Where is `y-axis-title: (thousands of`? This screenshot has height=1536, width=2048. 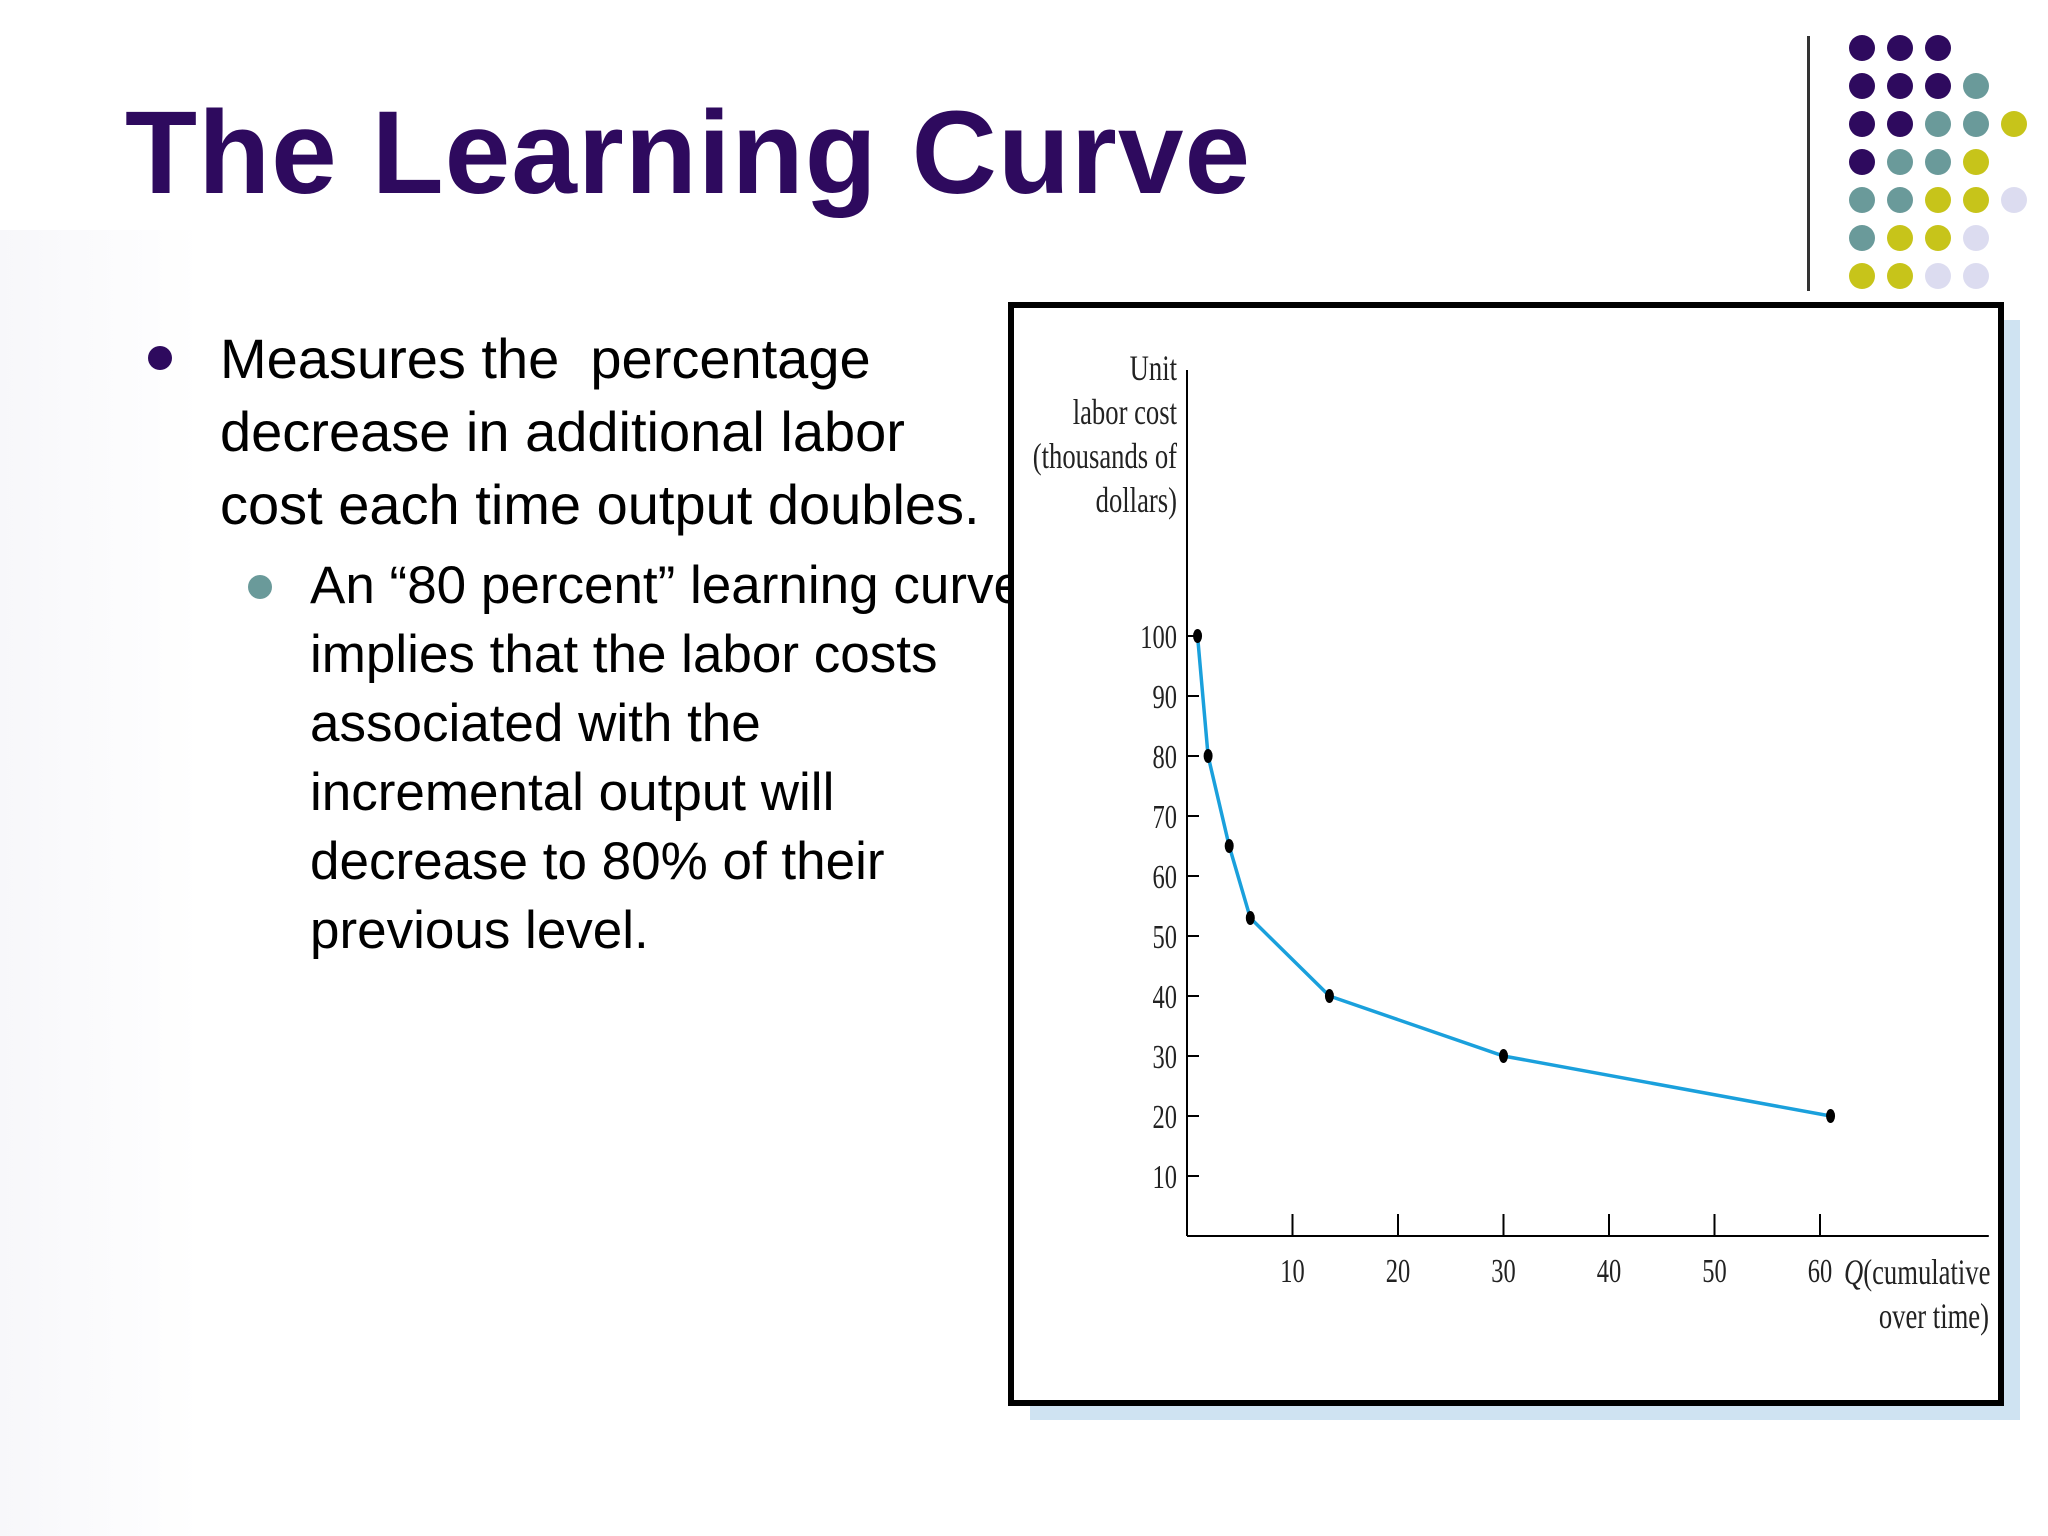 y-axis-title: (thousands of is located at coordinates (1105, 456).